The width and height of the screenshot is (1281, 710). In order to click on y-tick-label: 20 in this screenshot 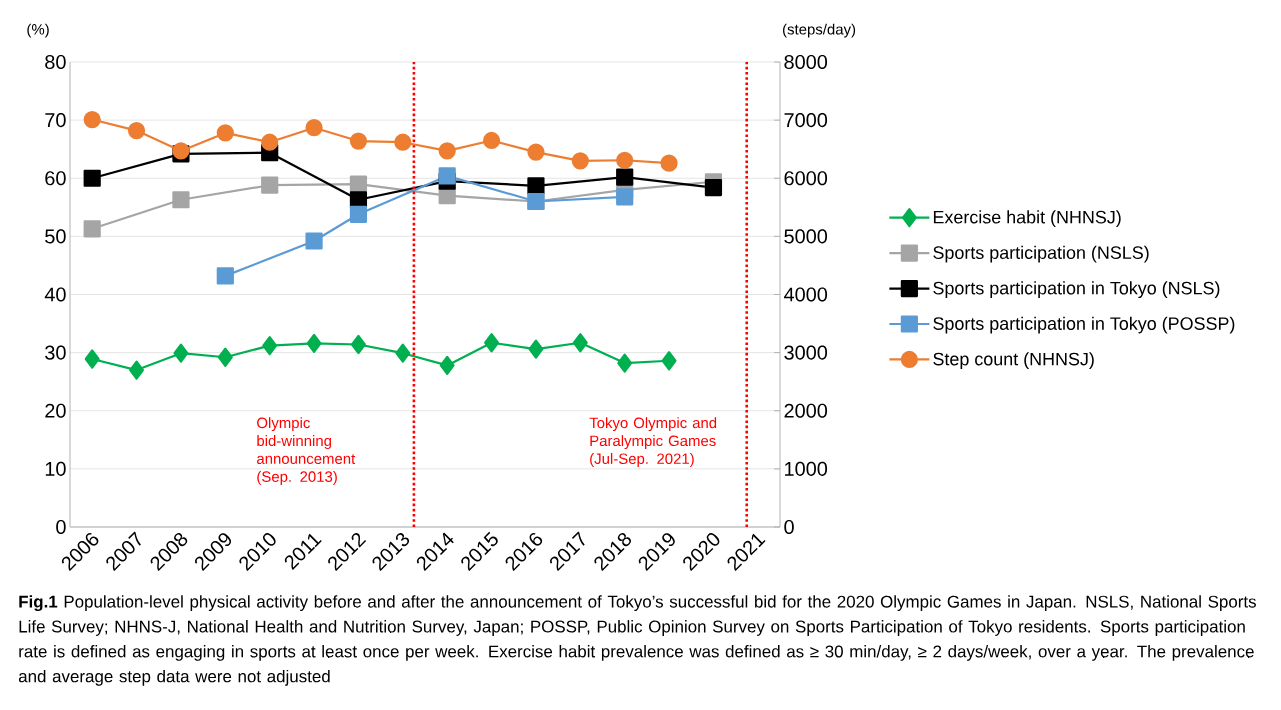, I will do `click(55, 410)`.